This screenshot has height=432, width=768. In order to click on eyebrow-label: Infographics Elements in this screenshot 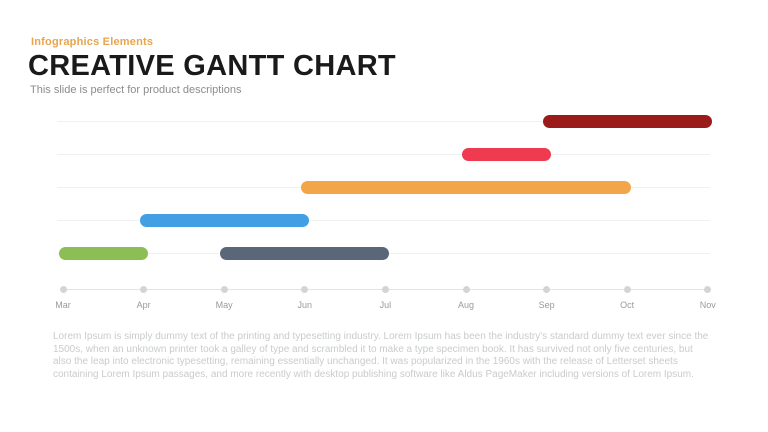, I will do `click(92, 42)`.